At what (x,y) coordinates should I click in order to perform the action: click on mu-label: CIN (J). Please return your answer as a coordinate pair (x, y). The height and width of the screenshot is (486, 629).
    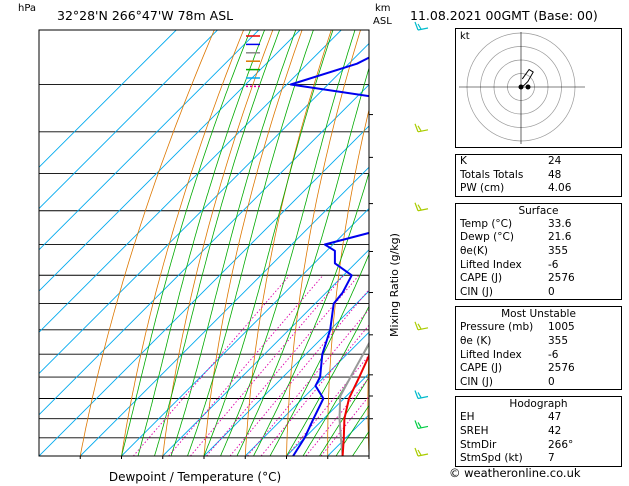
    Looking at the image, I should click on (476, 381).